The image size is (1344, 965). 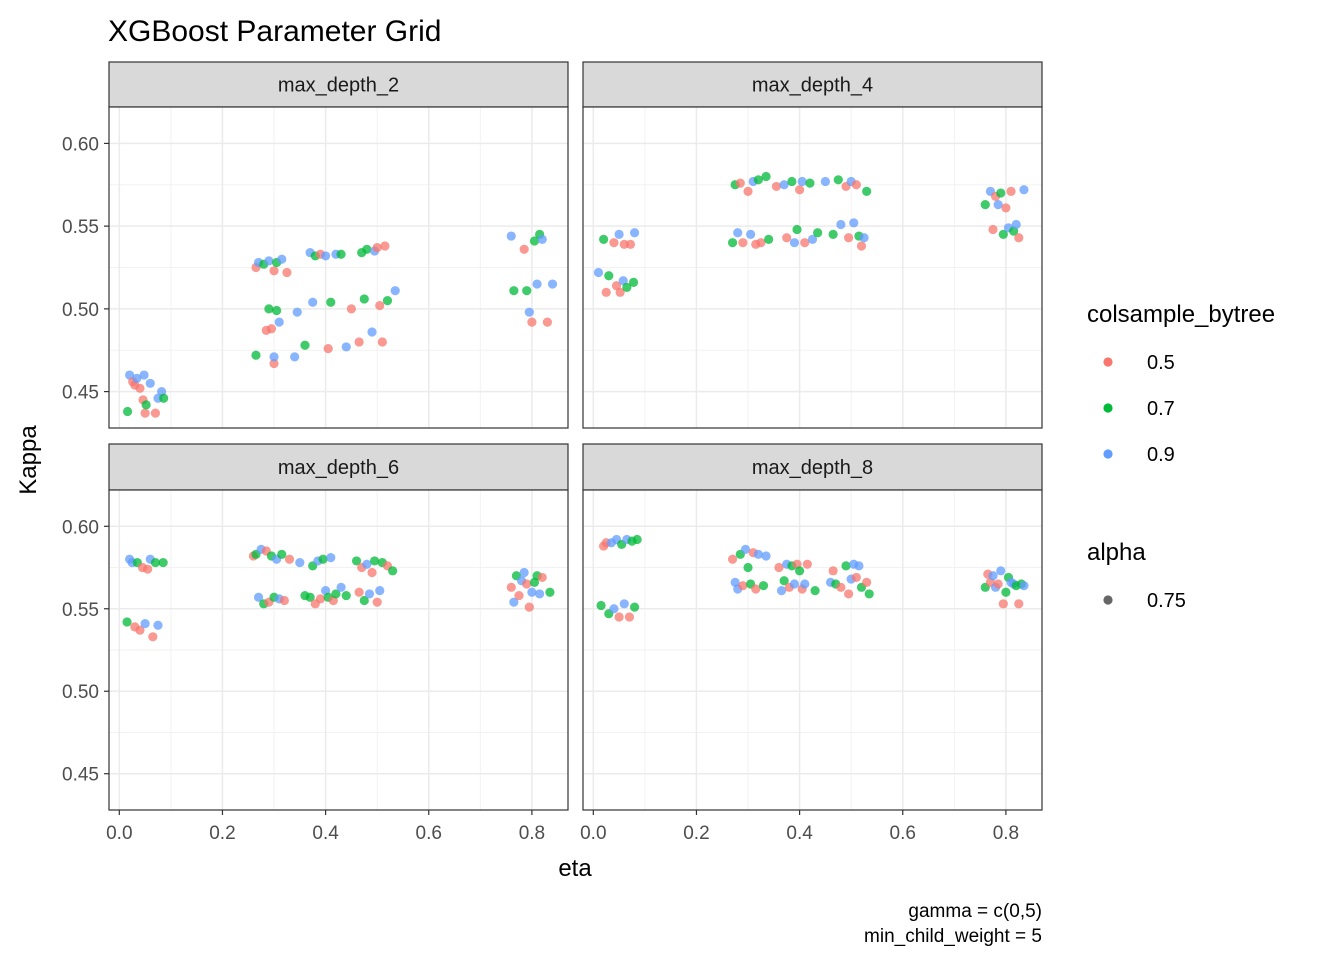 What do you see at coordinates (1006, 833) in the screenshot?
I see `x-tick-label: 0.8` at bounding box center [1006, 833].